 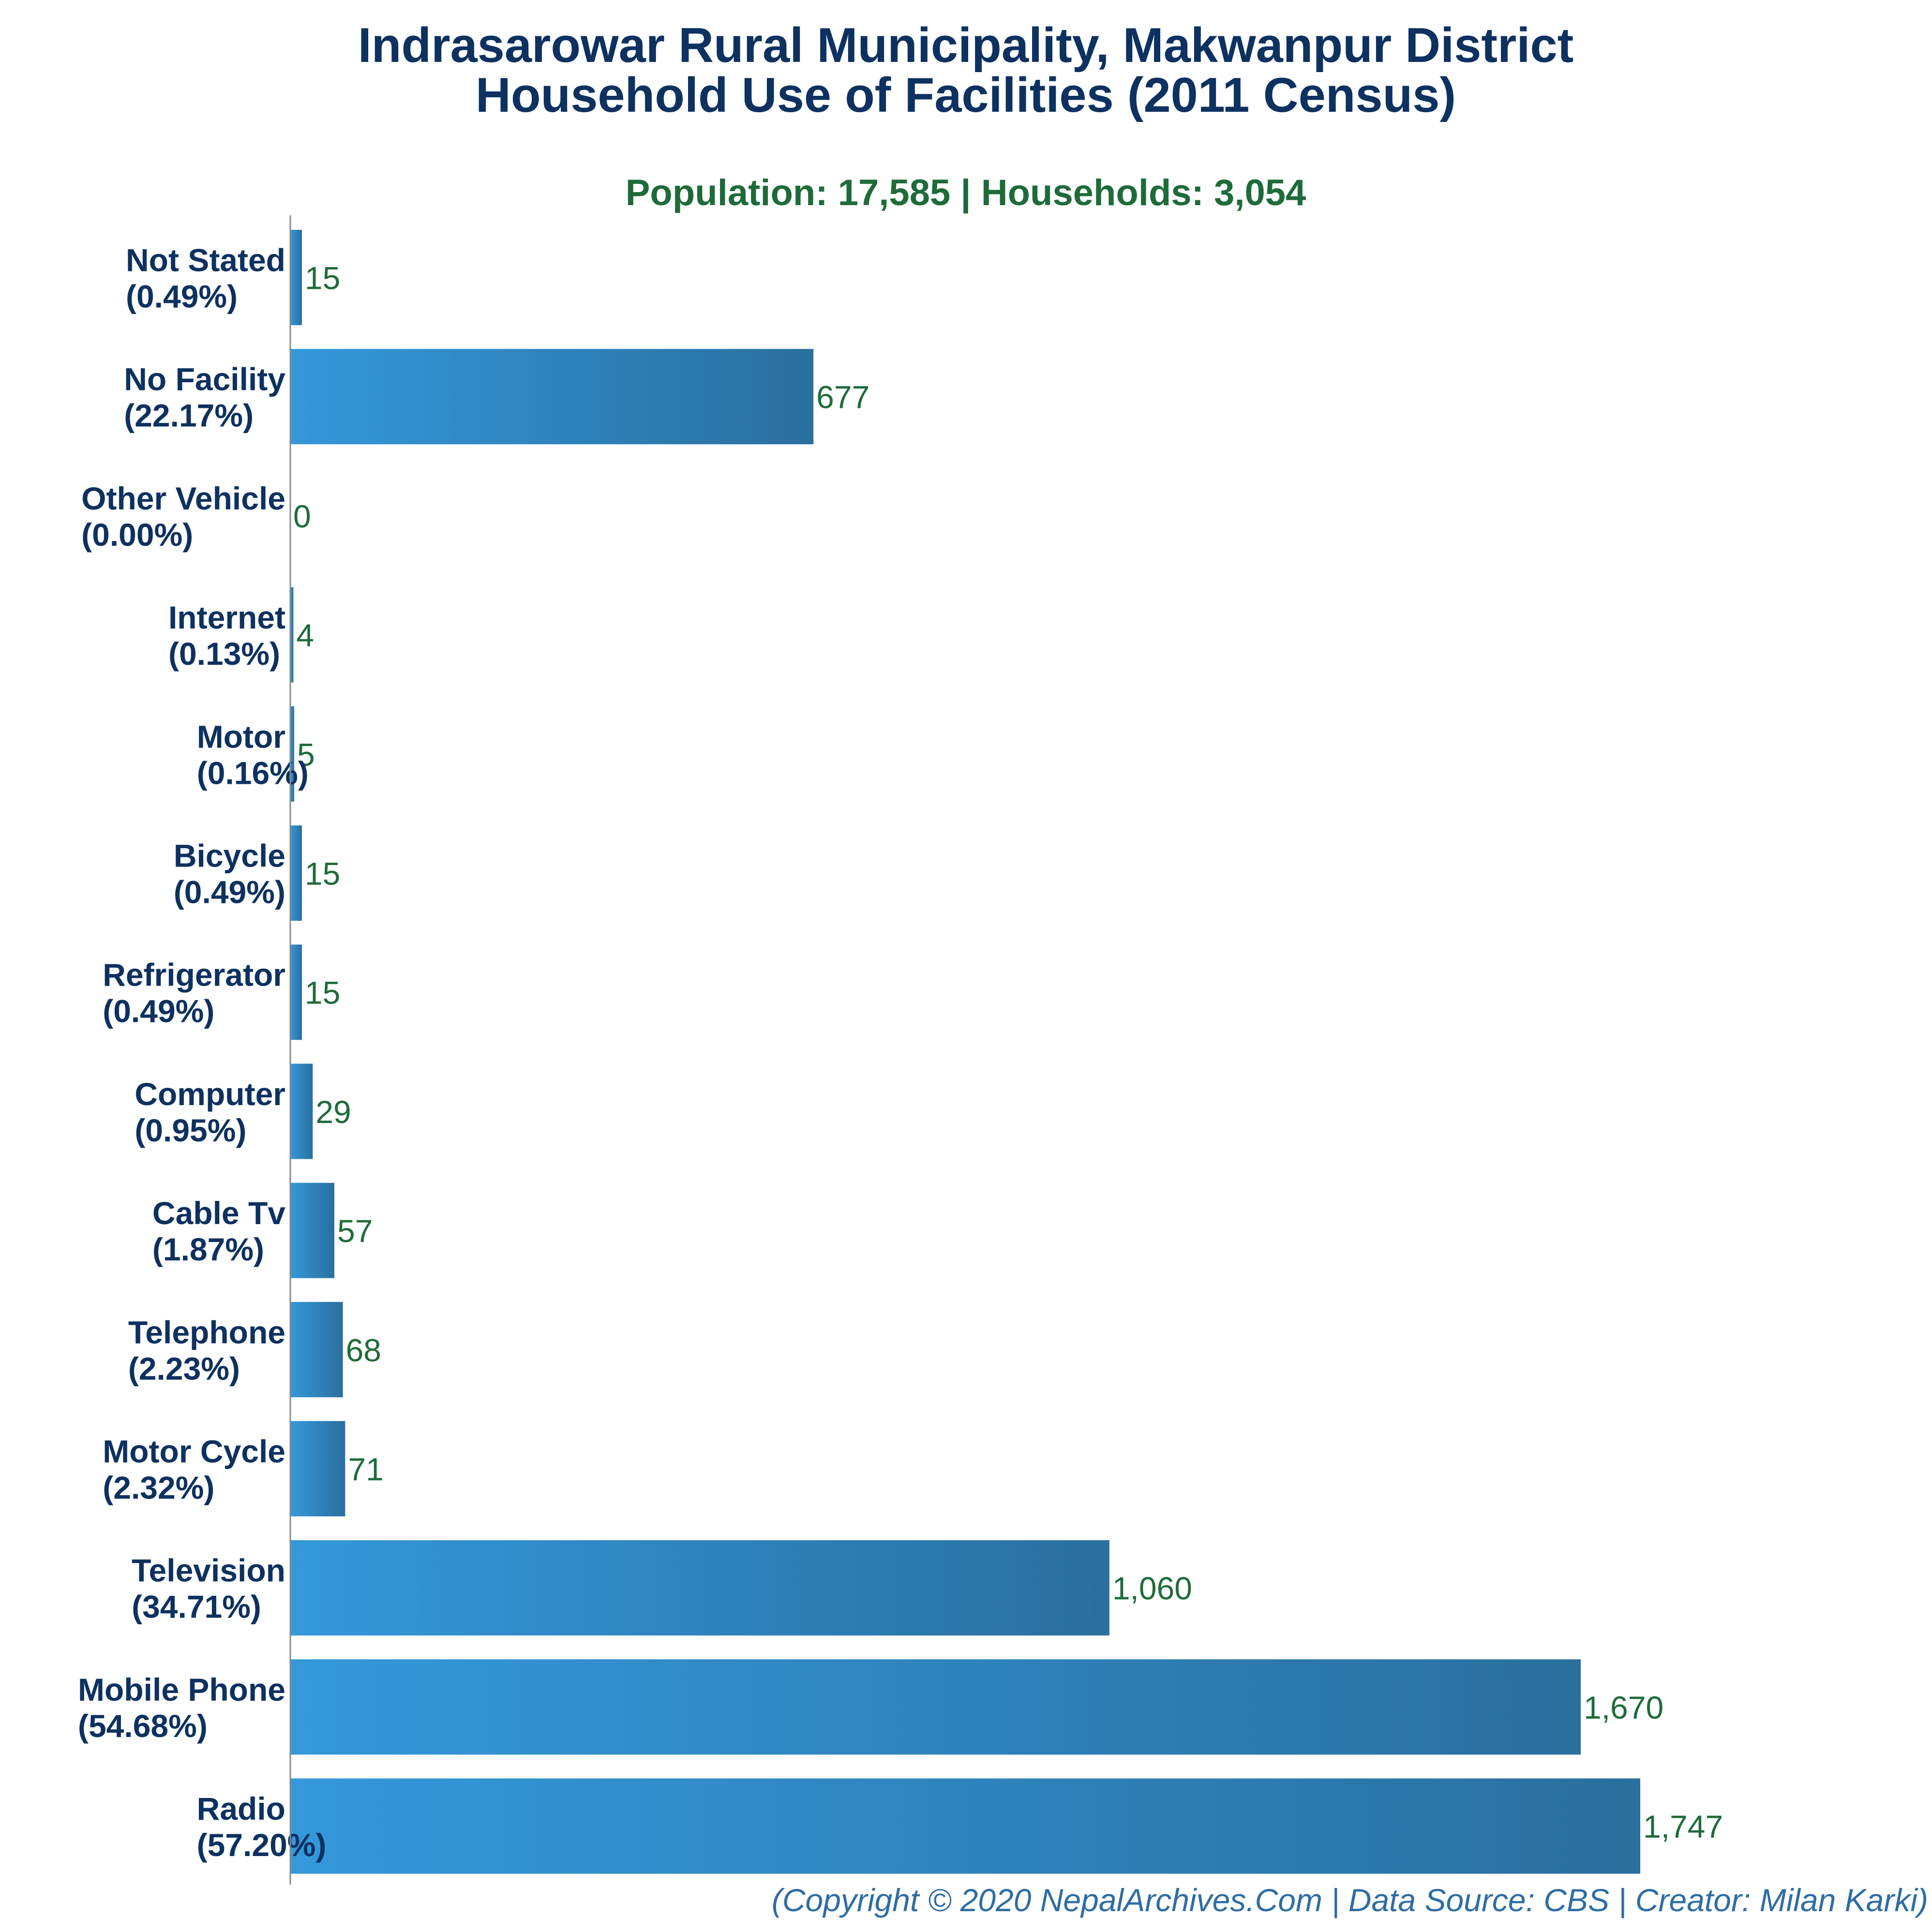 I want to click on category-percent: (0.00%), so click(x=137, y=535).